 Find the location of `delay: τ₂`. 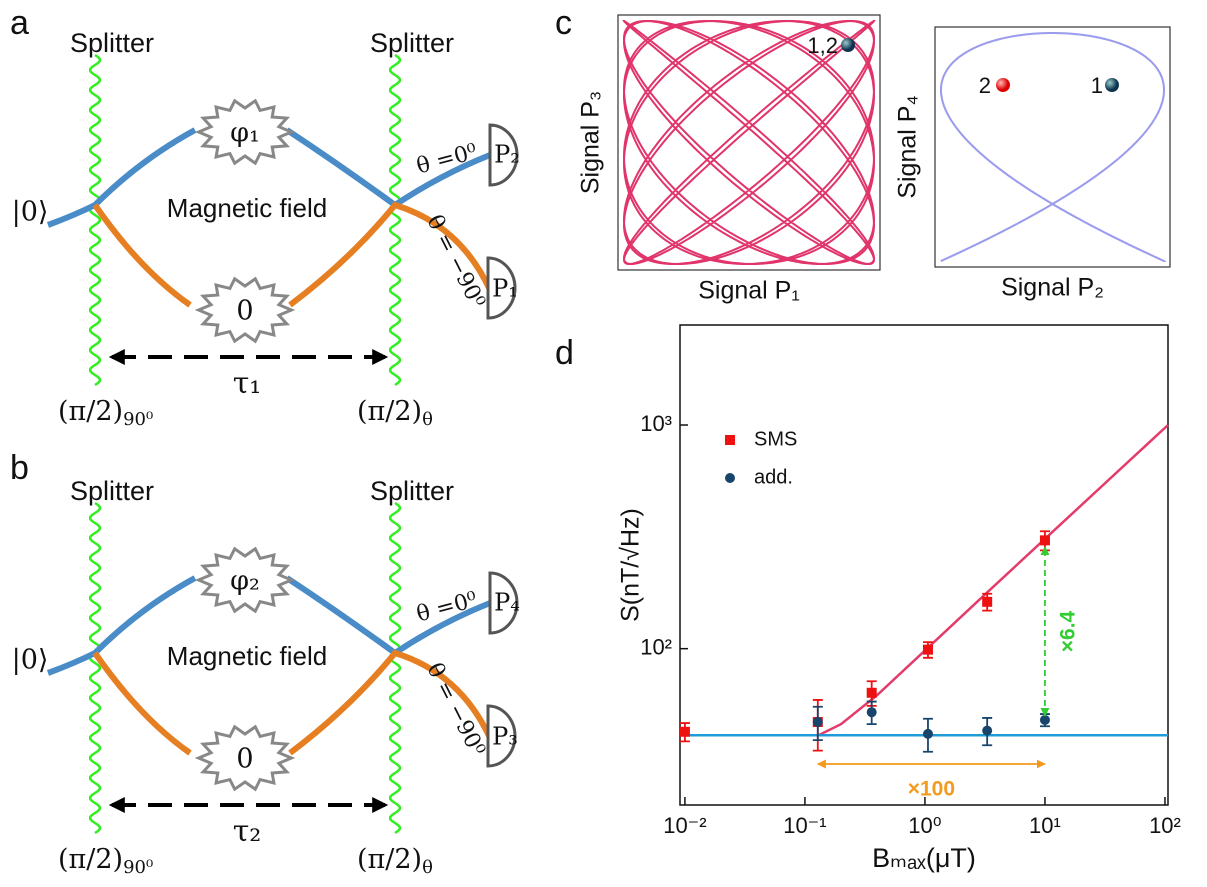

delay: τ₂ is located at coordinates (247, 831).